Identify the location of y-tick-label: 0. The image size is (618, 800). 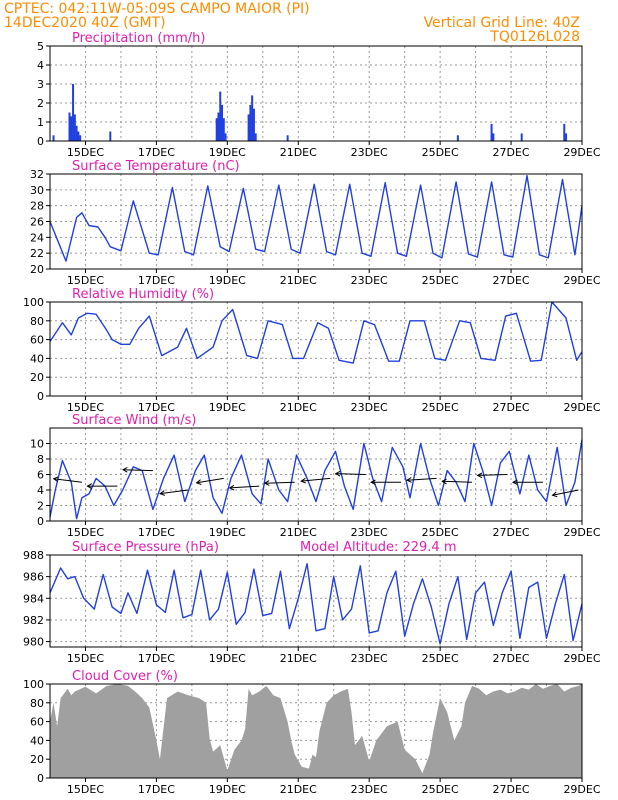
(40, 141).